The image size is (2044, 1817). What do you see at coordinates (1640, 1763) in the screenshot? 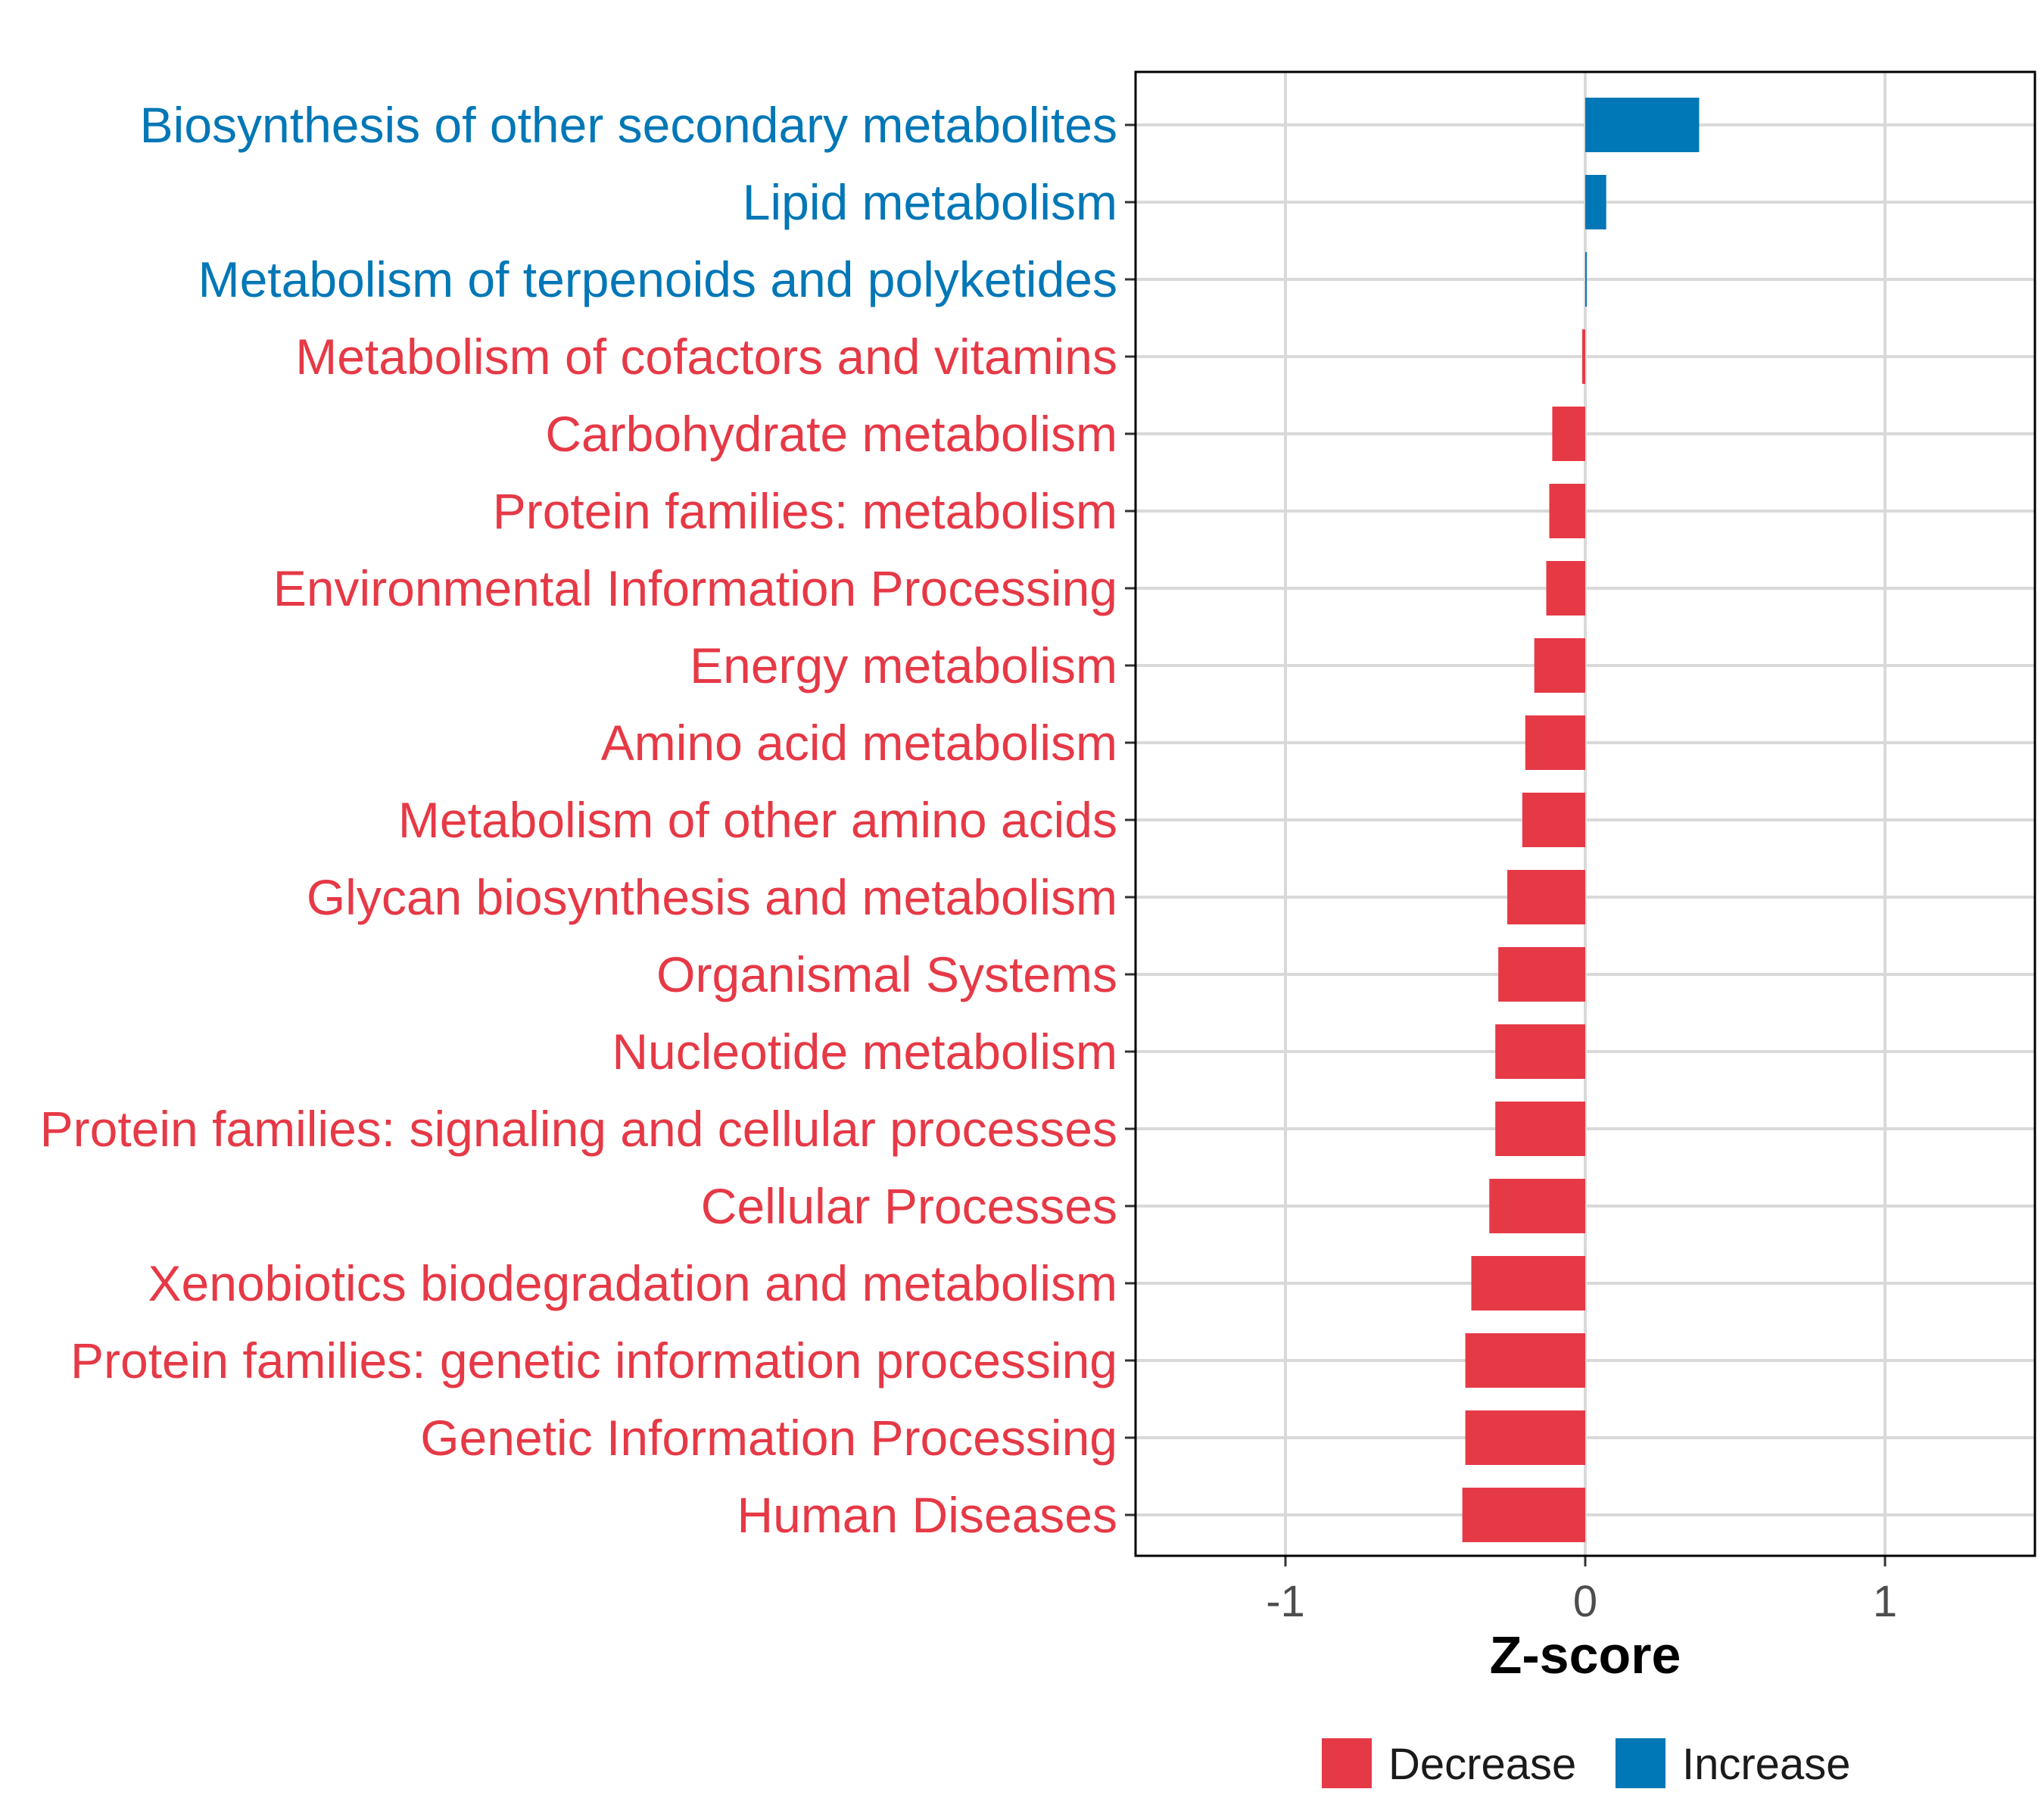
I see `legend-swatch-increase` at bounding box center [1640, 1763].